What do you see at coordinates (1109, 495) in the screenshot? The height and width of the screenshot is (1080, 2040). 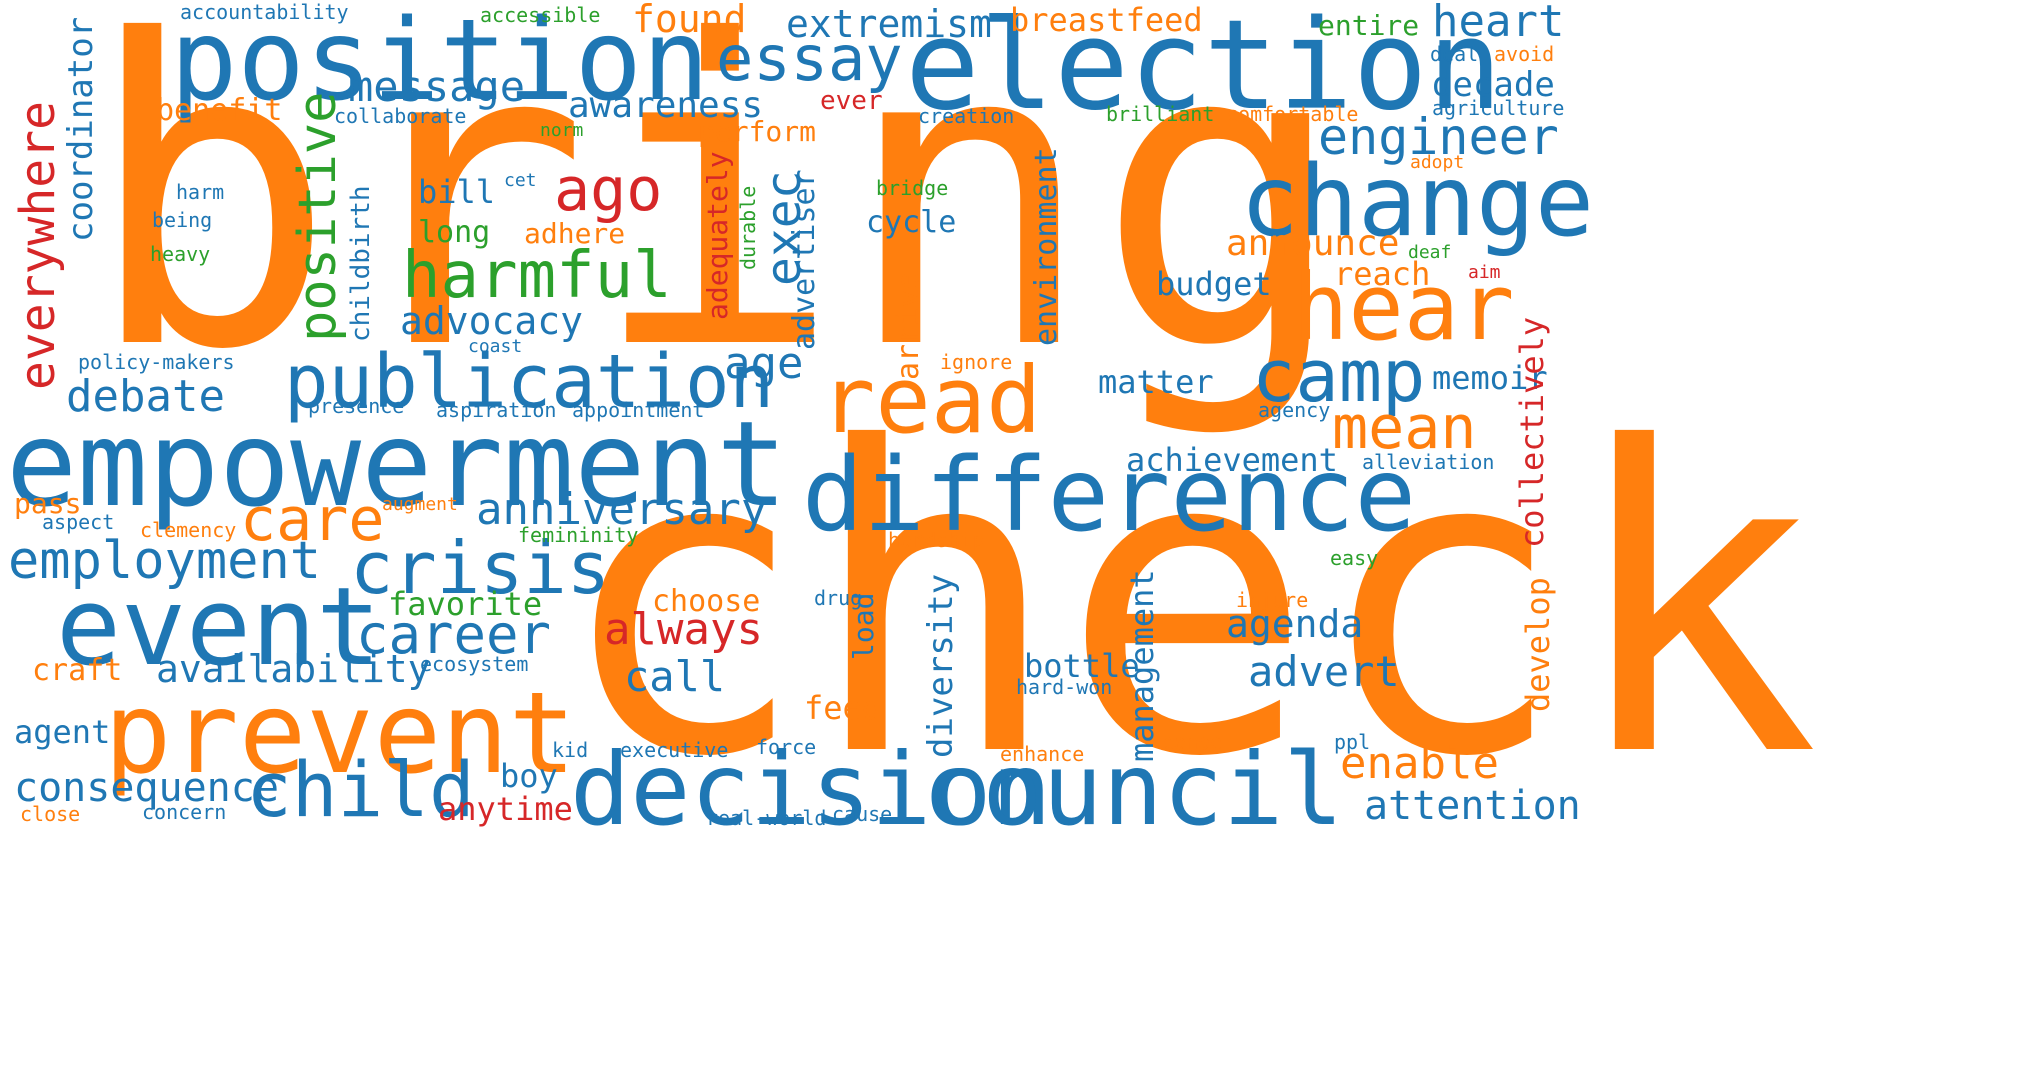 I see `word-difference: difference` at bounding box center [1109, 495].